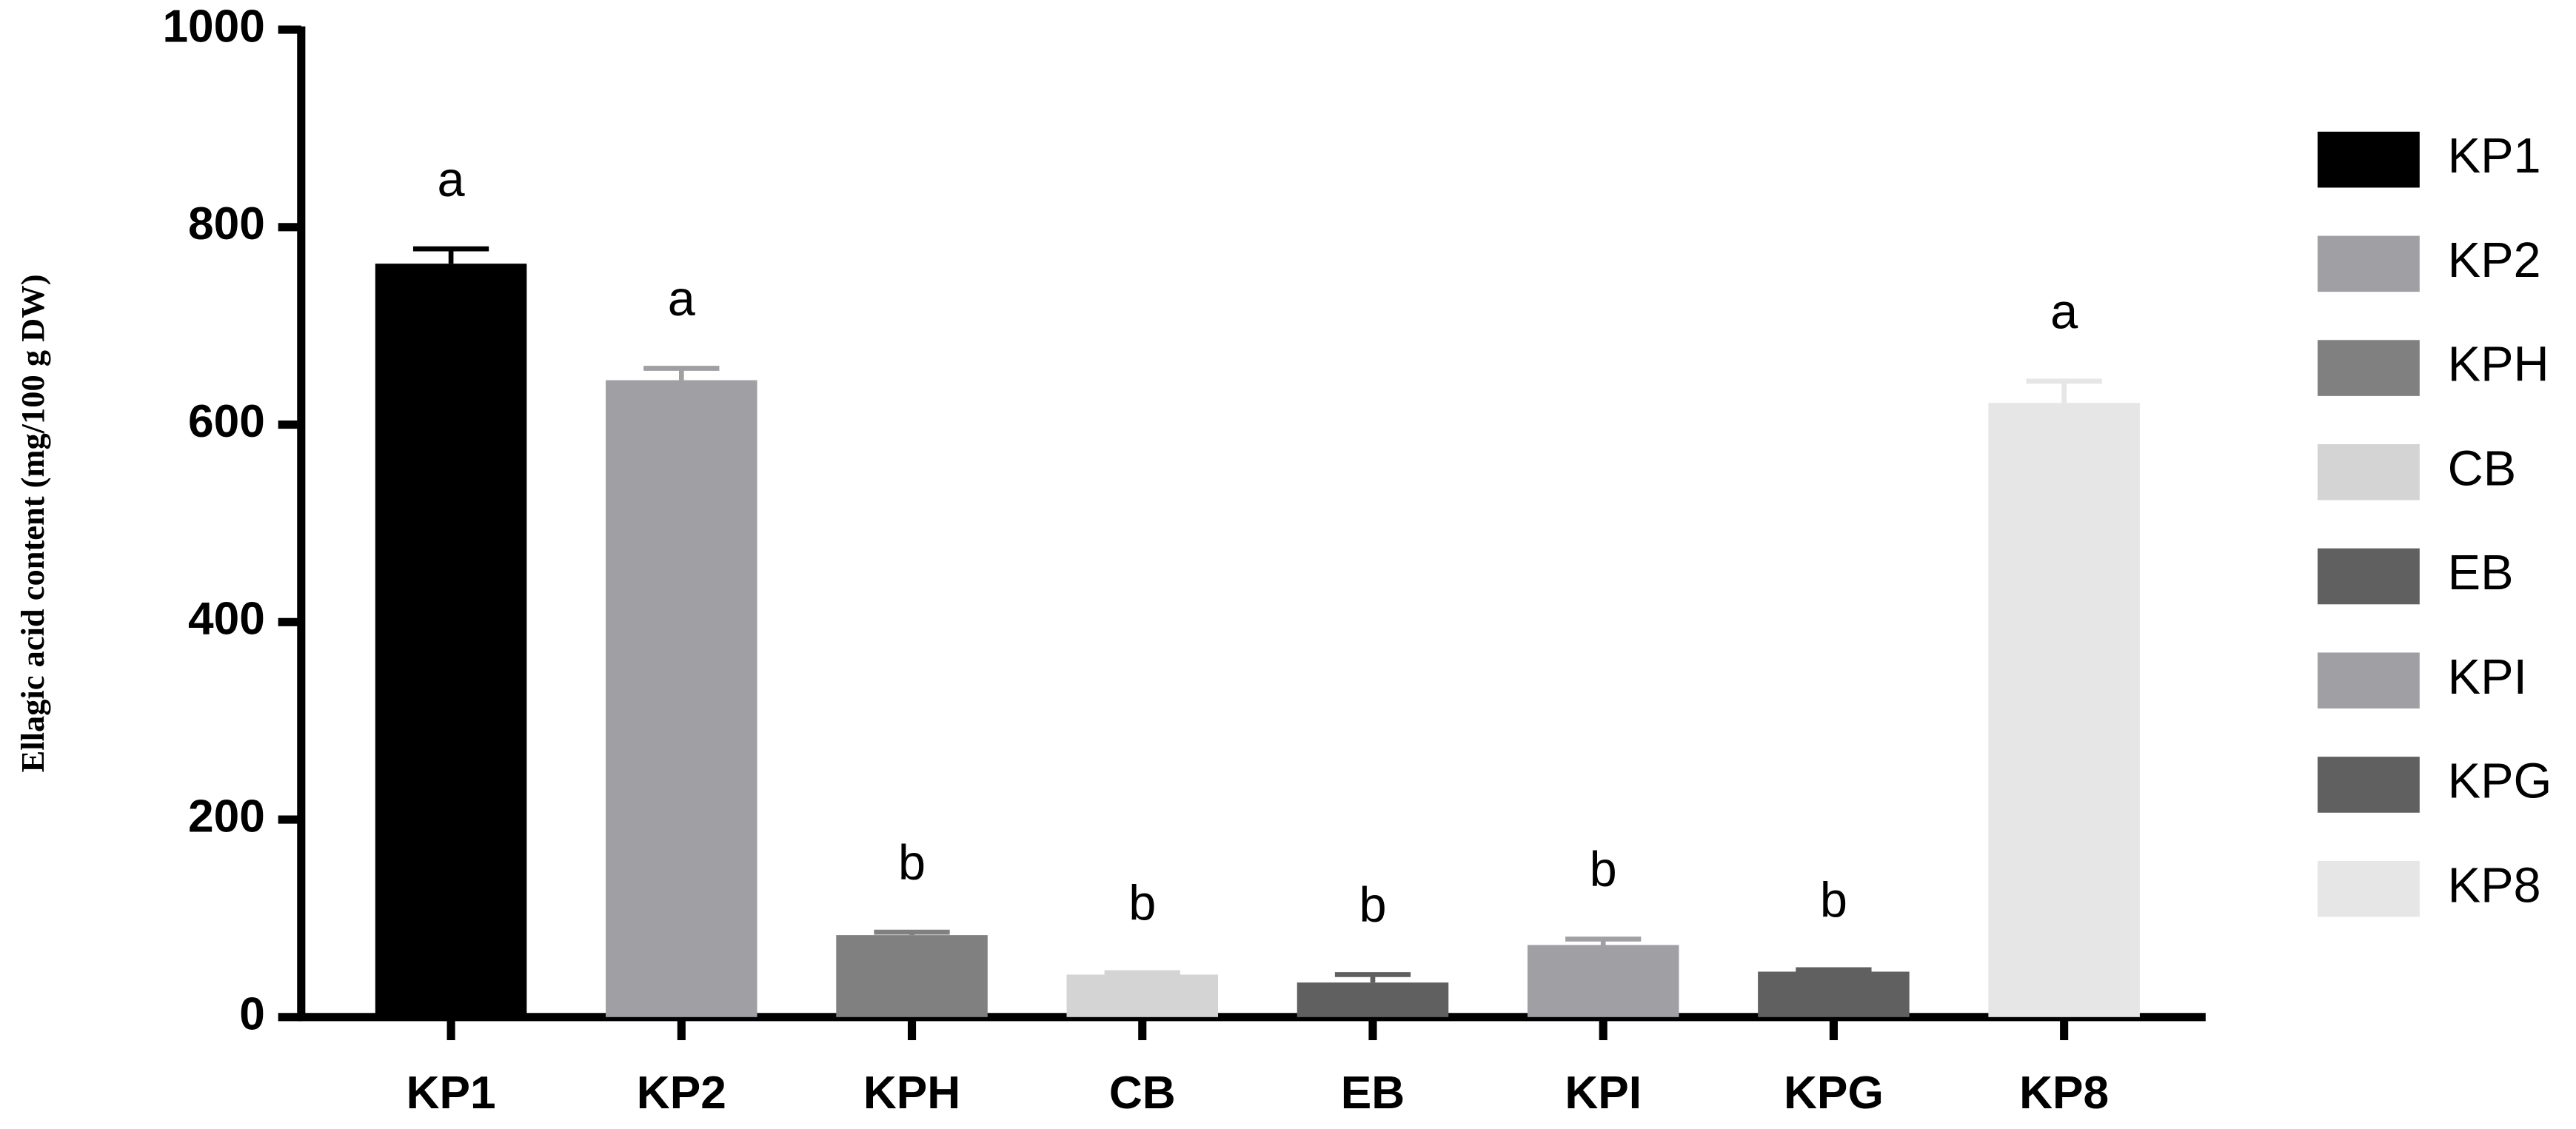  I want to click on y-tick-label: 0, so click(252, 1013).